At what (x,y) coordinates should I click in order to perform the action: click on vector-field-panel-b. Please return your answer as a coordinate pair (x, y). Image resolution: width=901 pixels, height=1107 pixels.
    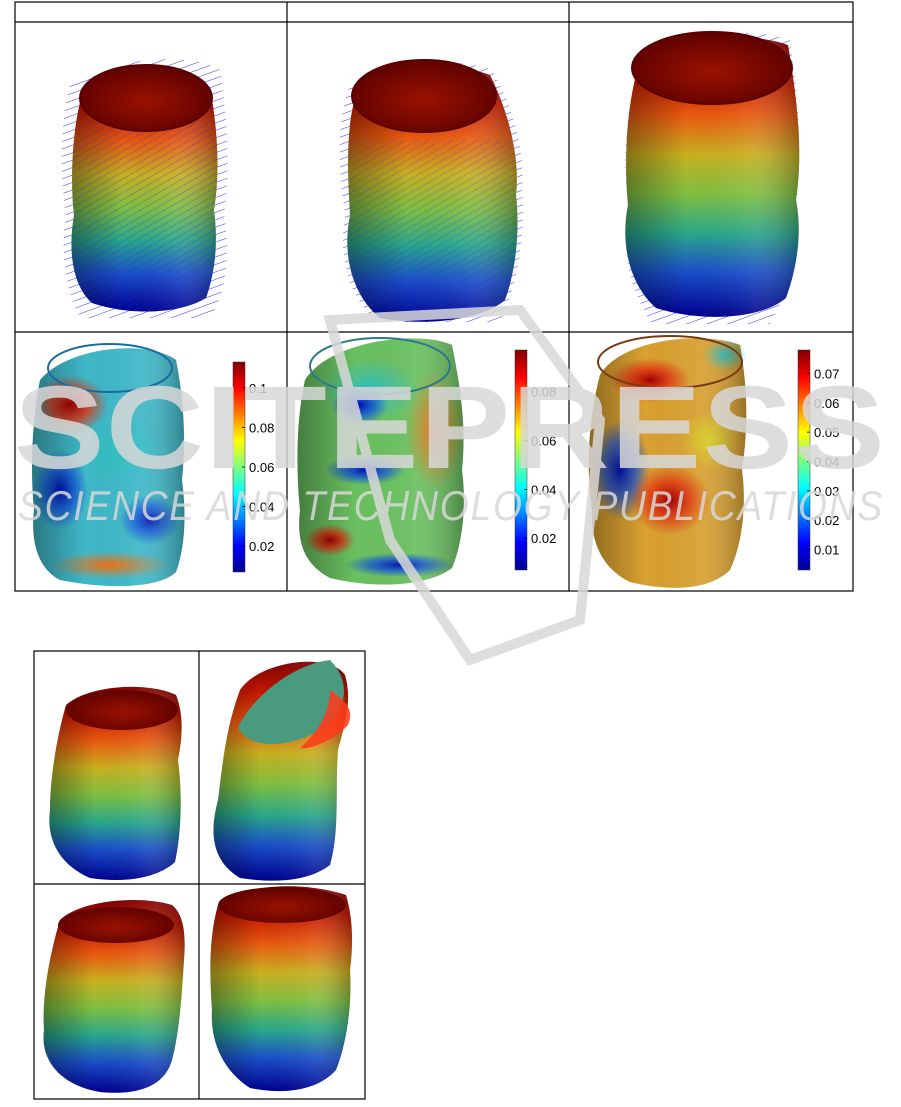
    Looking at the image, I should click on (431, 190).